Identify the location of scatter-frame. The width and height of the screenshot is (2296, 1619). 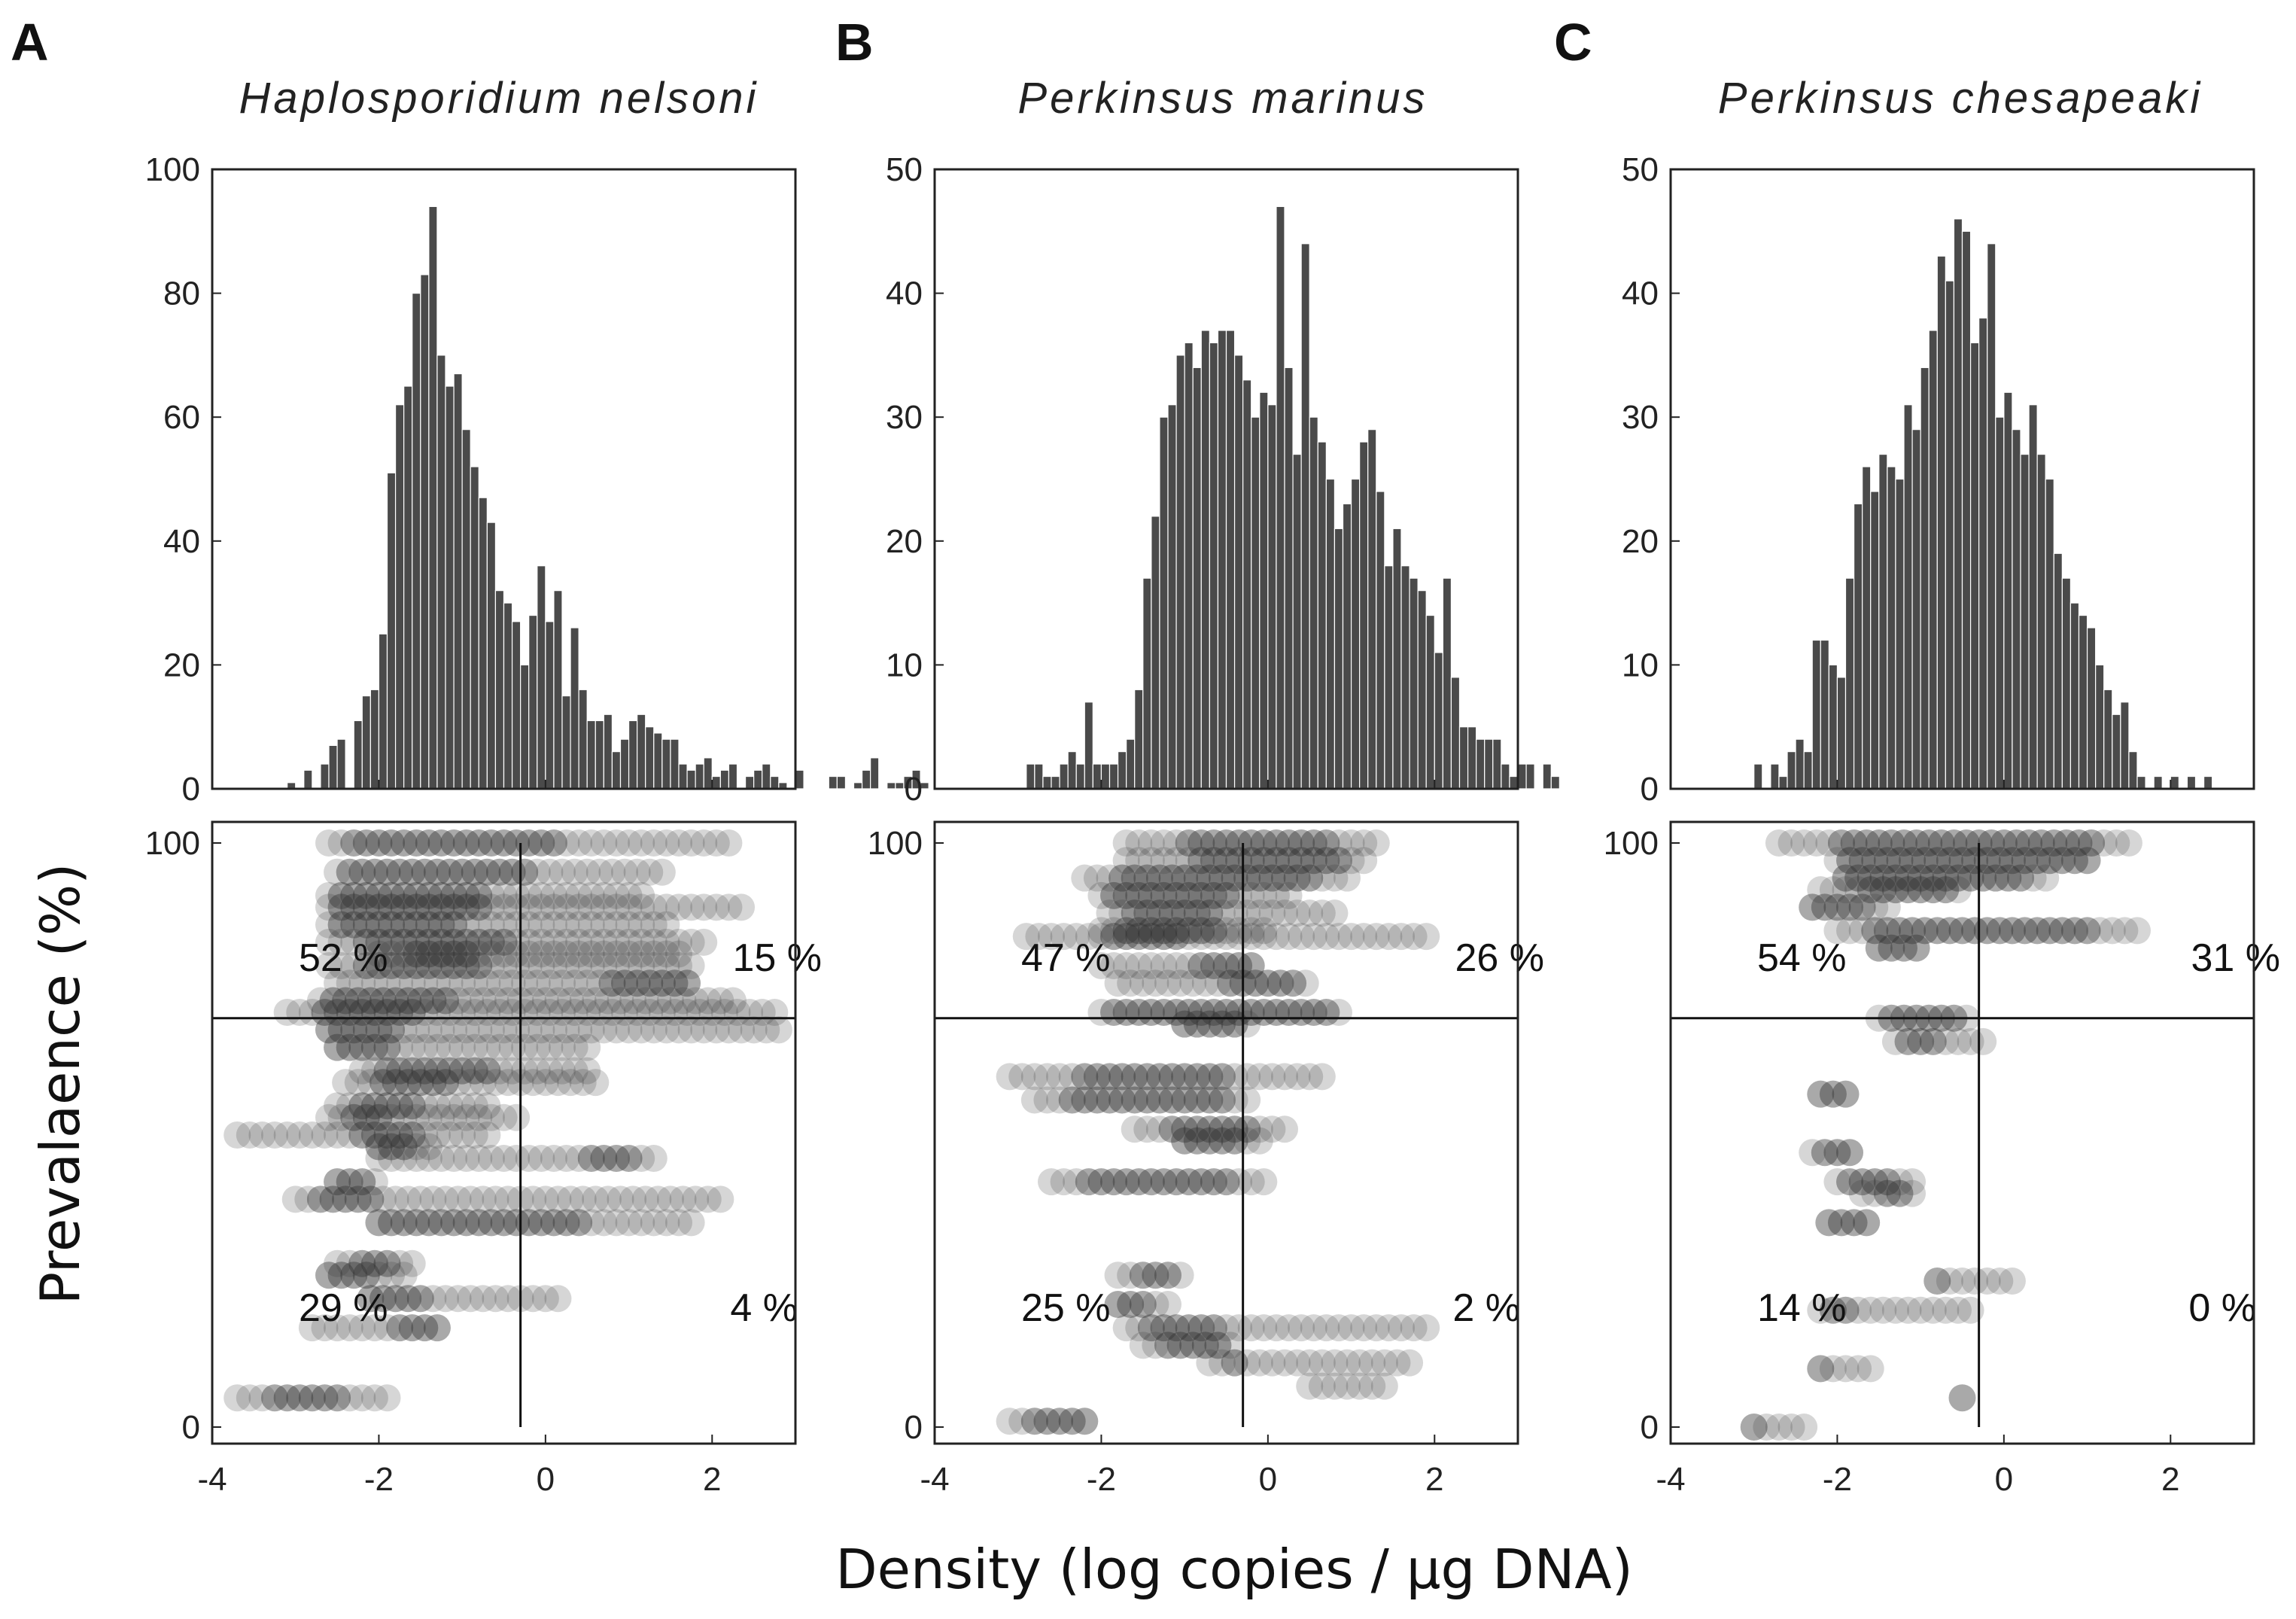
(1226, 1132).